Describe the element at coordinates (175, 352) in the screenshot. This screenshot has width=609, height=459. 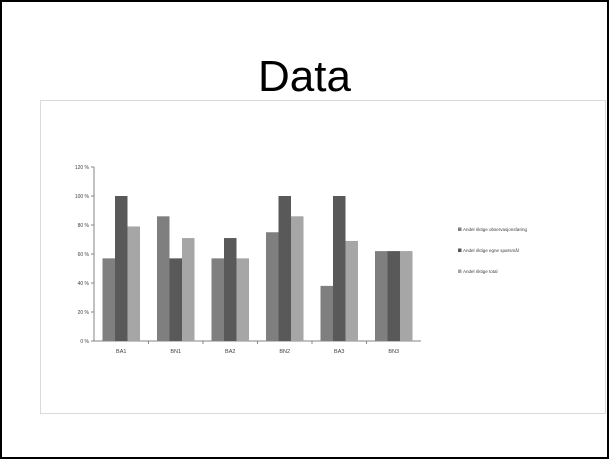
I see `x-tick-label: BN1` at that location.